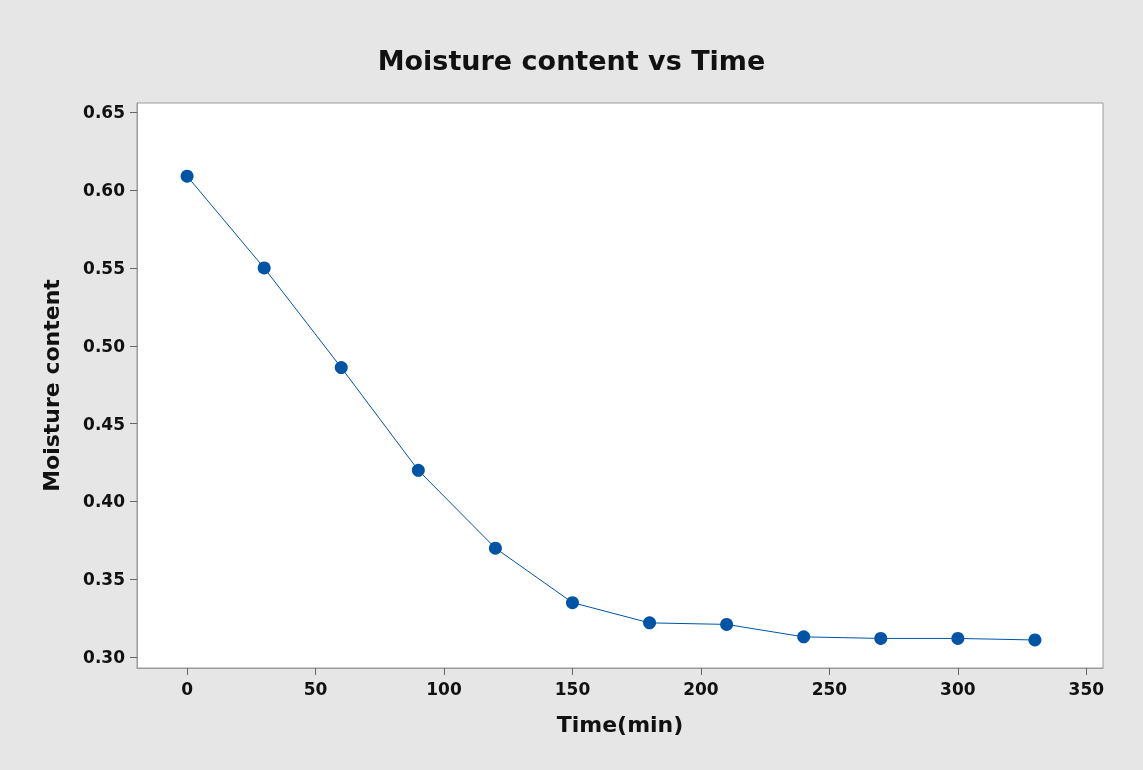  Describe the element at coordinates (104, 267) in the screenshot. I see `y-tick-label: 0.55` at that location.